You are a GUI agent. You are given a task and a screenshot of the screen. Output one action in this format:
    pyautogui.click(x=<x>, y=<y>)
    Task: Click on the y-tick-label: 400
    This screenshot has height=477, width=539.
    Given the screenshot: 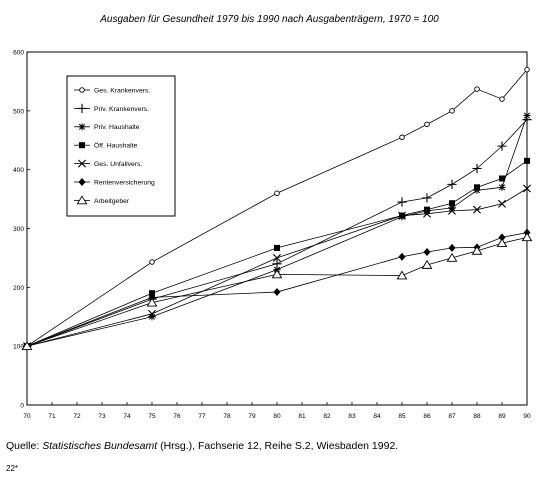 What is the action you would take?
    pyautogui.click(x=18, y=170)
    